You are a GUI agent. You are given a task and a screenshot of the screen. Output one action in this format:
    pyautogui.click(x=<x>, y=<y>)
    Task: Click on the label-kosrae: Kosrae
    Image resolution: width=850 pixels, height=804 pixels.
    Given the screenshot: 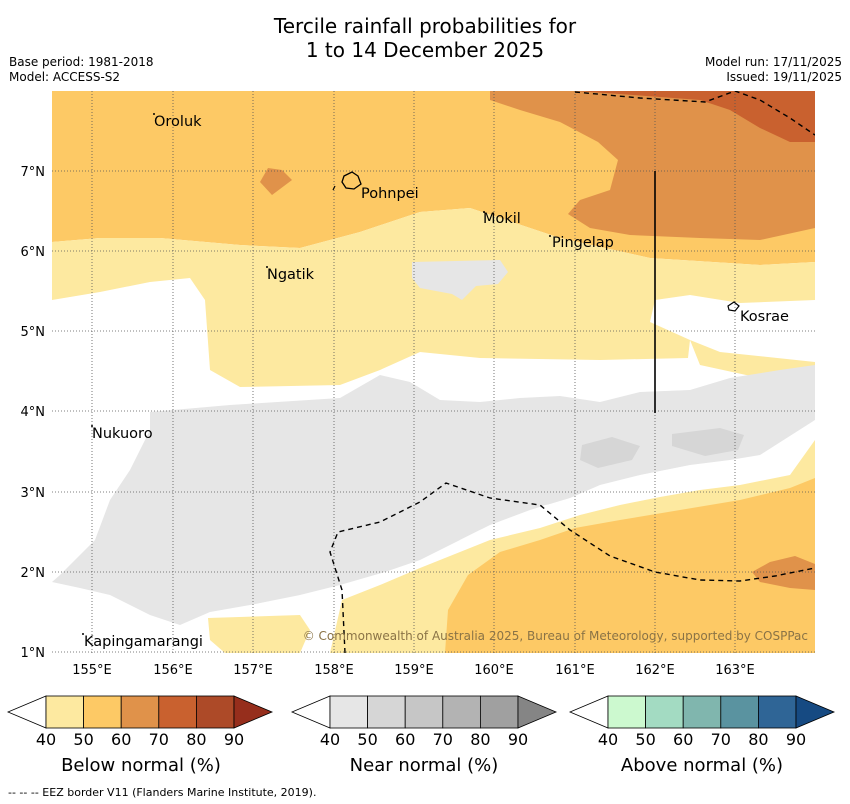 What is the action you would take?
    pyautogui.click(x=764, y=317)
    